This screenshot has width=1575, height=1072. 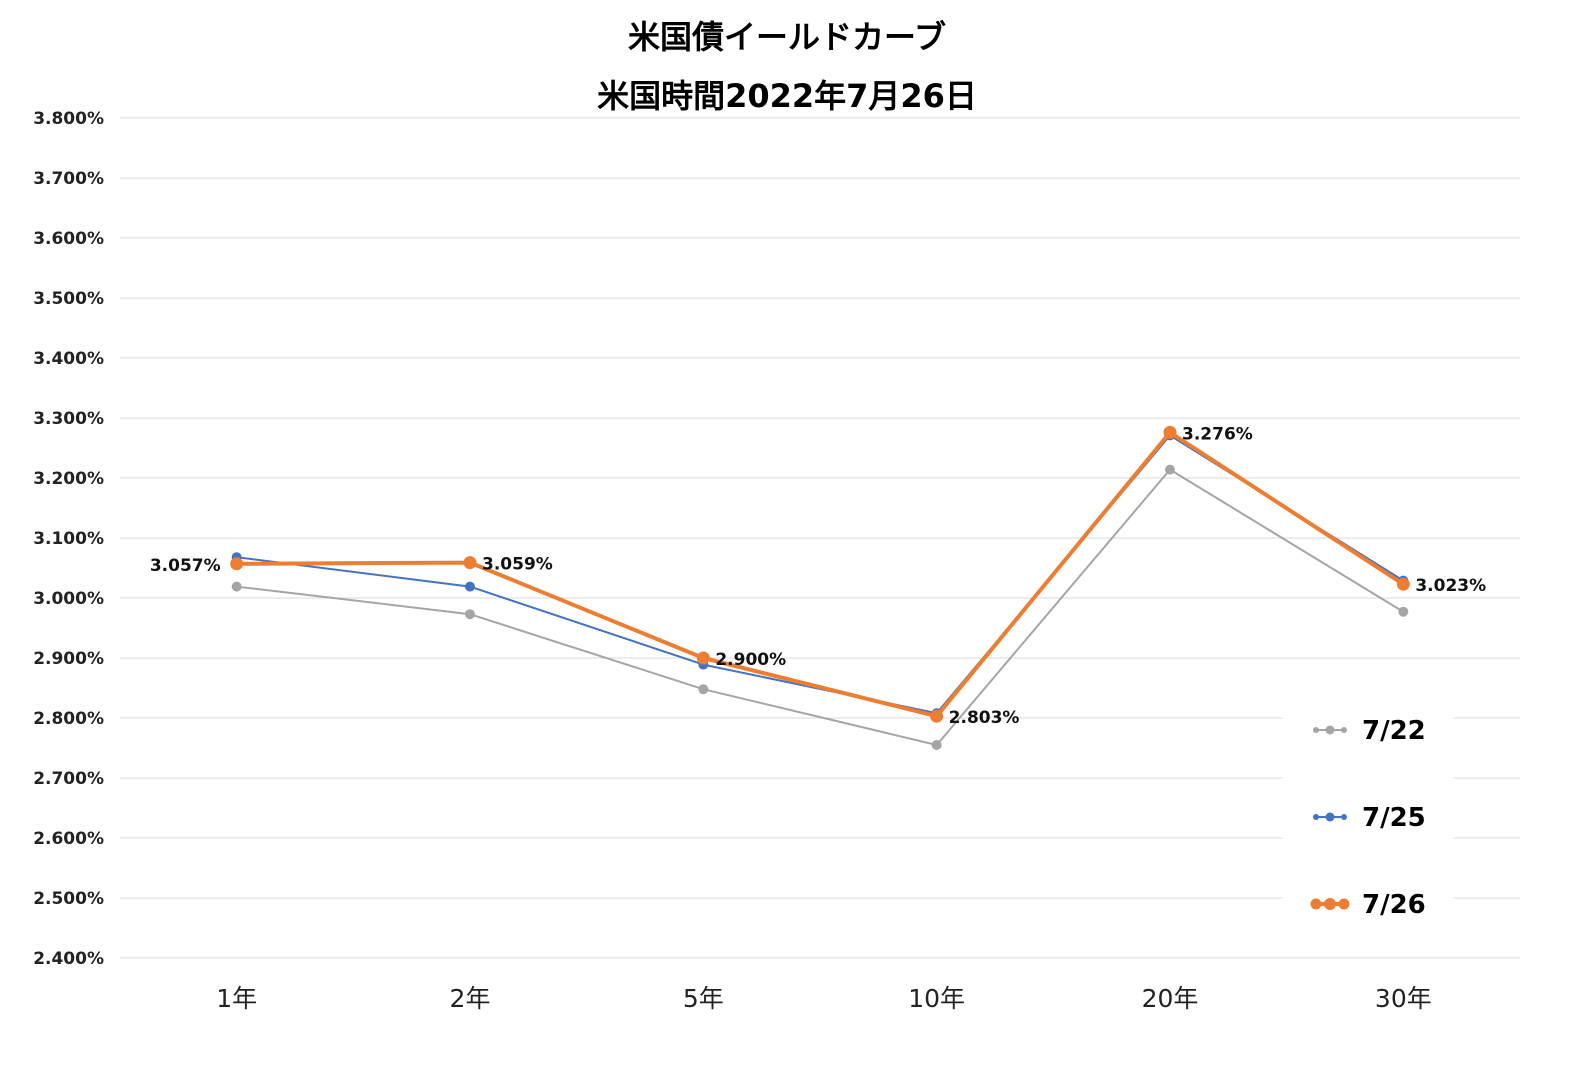 What do you see at coordinates (984, 718) in the screenshot?
I see `data-label: 2.803%` at bounding box center [984, 718].